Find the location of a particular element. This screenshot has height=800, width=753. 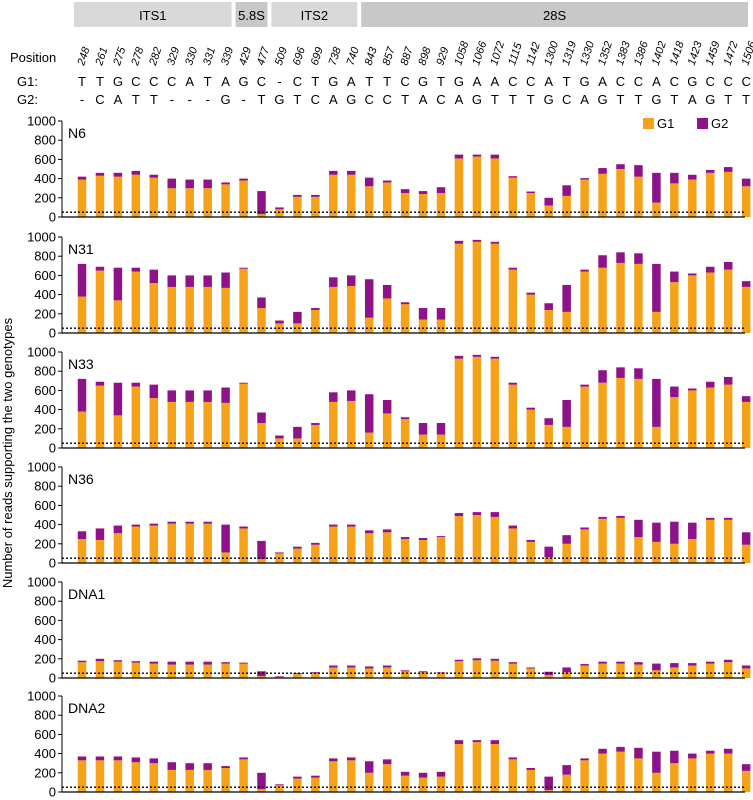

panel-title: DNA1 is located at coordinates (87, 594).